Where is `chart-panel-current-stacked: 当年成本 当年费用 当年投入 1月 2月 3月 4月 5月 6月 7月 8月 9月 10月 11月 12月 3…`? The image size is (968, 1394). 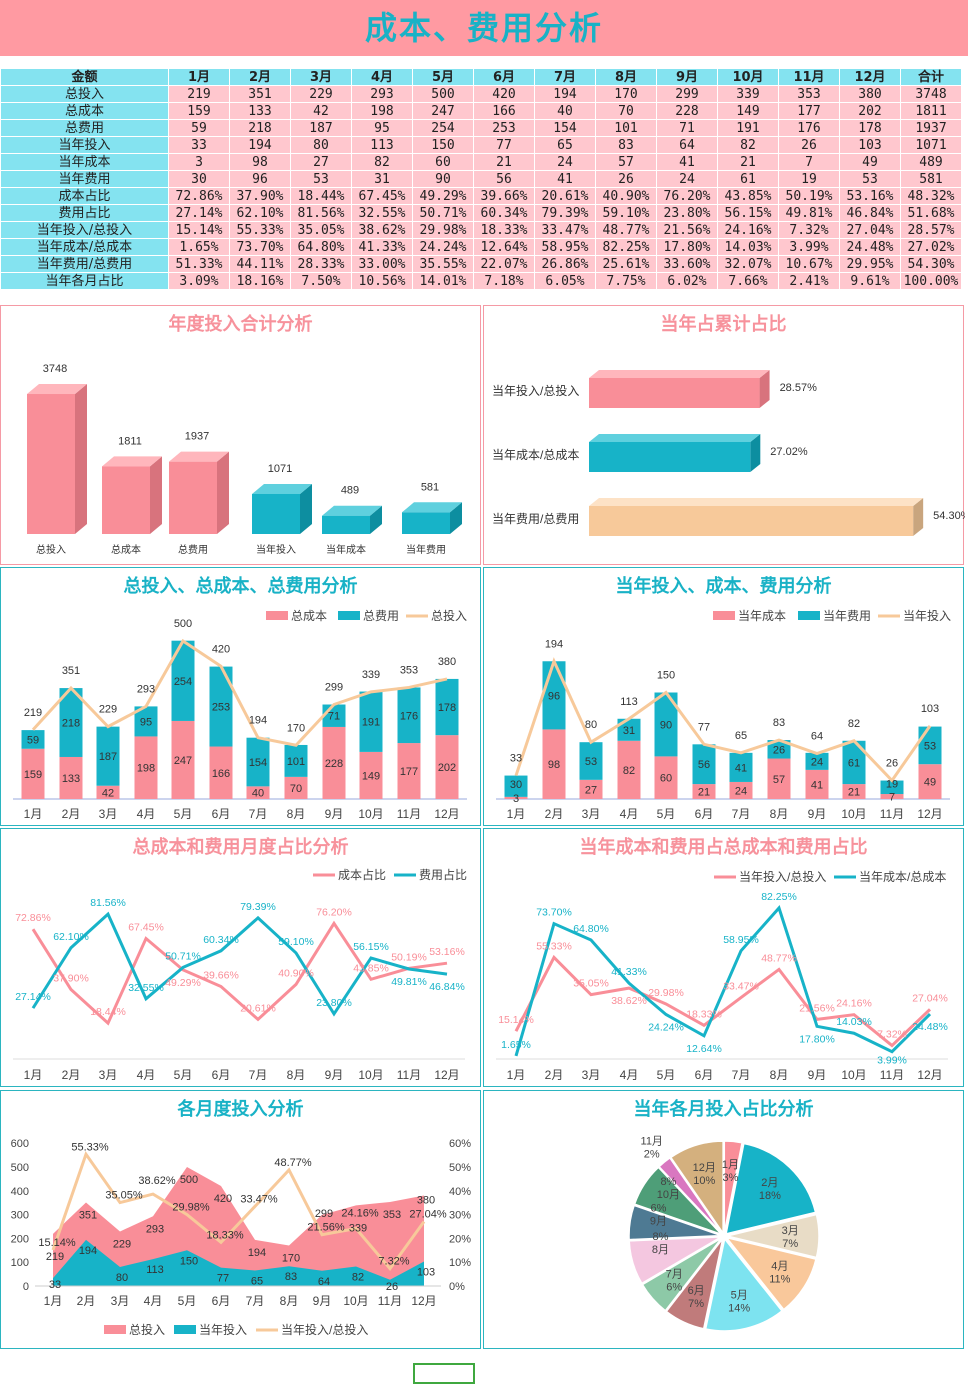 chart-panel-current-stacked: 当年成本 当年费用 当年投入 1月 2月 3月 4月 5月 6月 7月 8月 9月 10月 11月 12月 3… is located at coordinates (723, 696).